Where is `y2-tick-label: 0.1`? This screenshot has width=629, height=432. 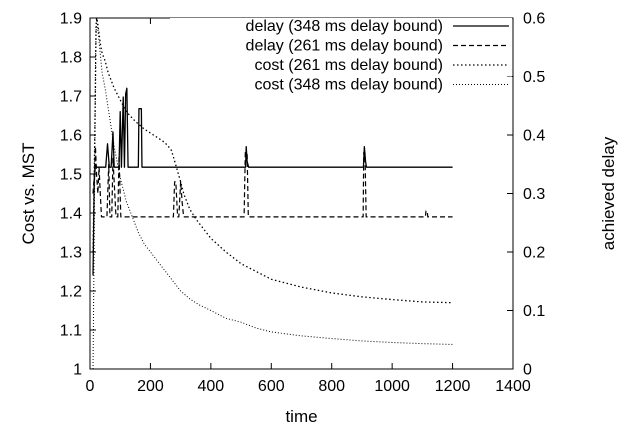
y2-tick-label: 0.1 is located at coordinates (534, 311).